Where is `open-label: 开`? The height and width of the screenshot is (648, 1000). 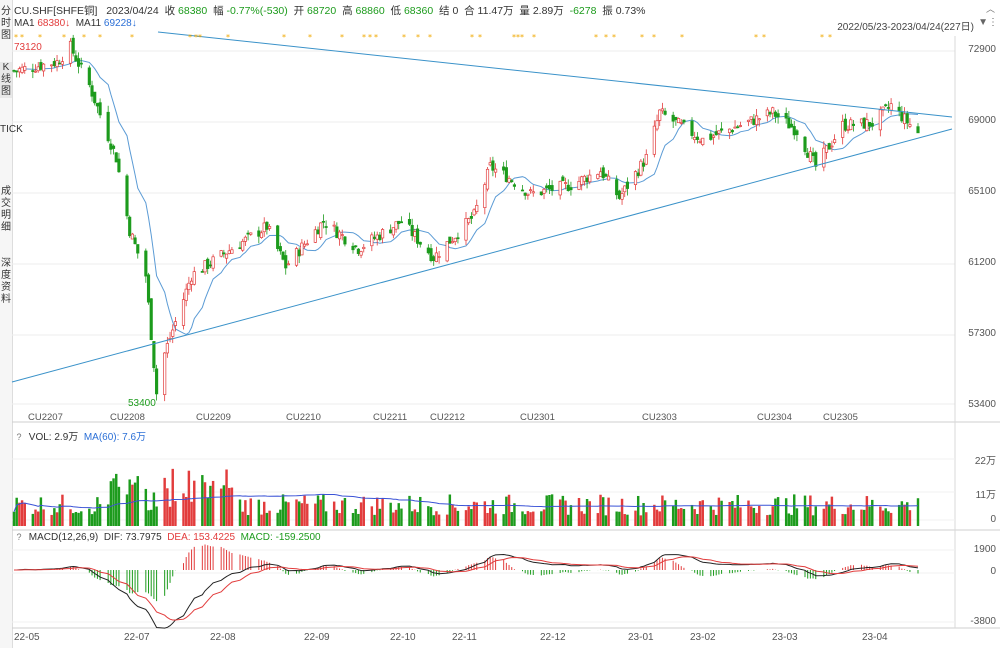
open-label: 开 is located at coordinates (299, 11).